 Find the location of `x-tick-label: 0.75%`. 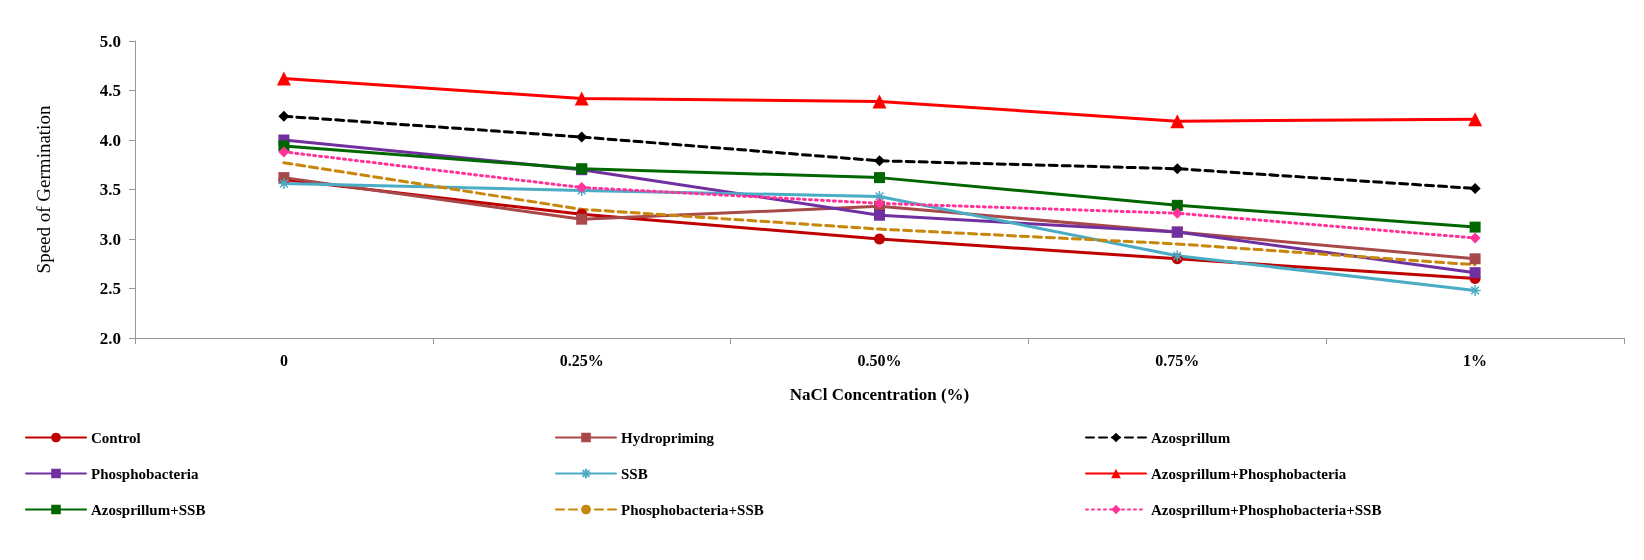

x-tick-label: 0.75% is located at coordinates (1177, 360).